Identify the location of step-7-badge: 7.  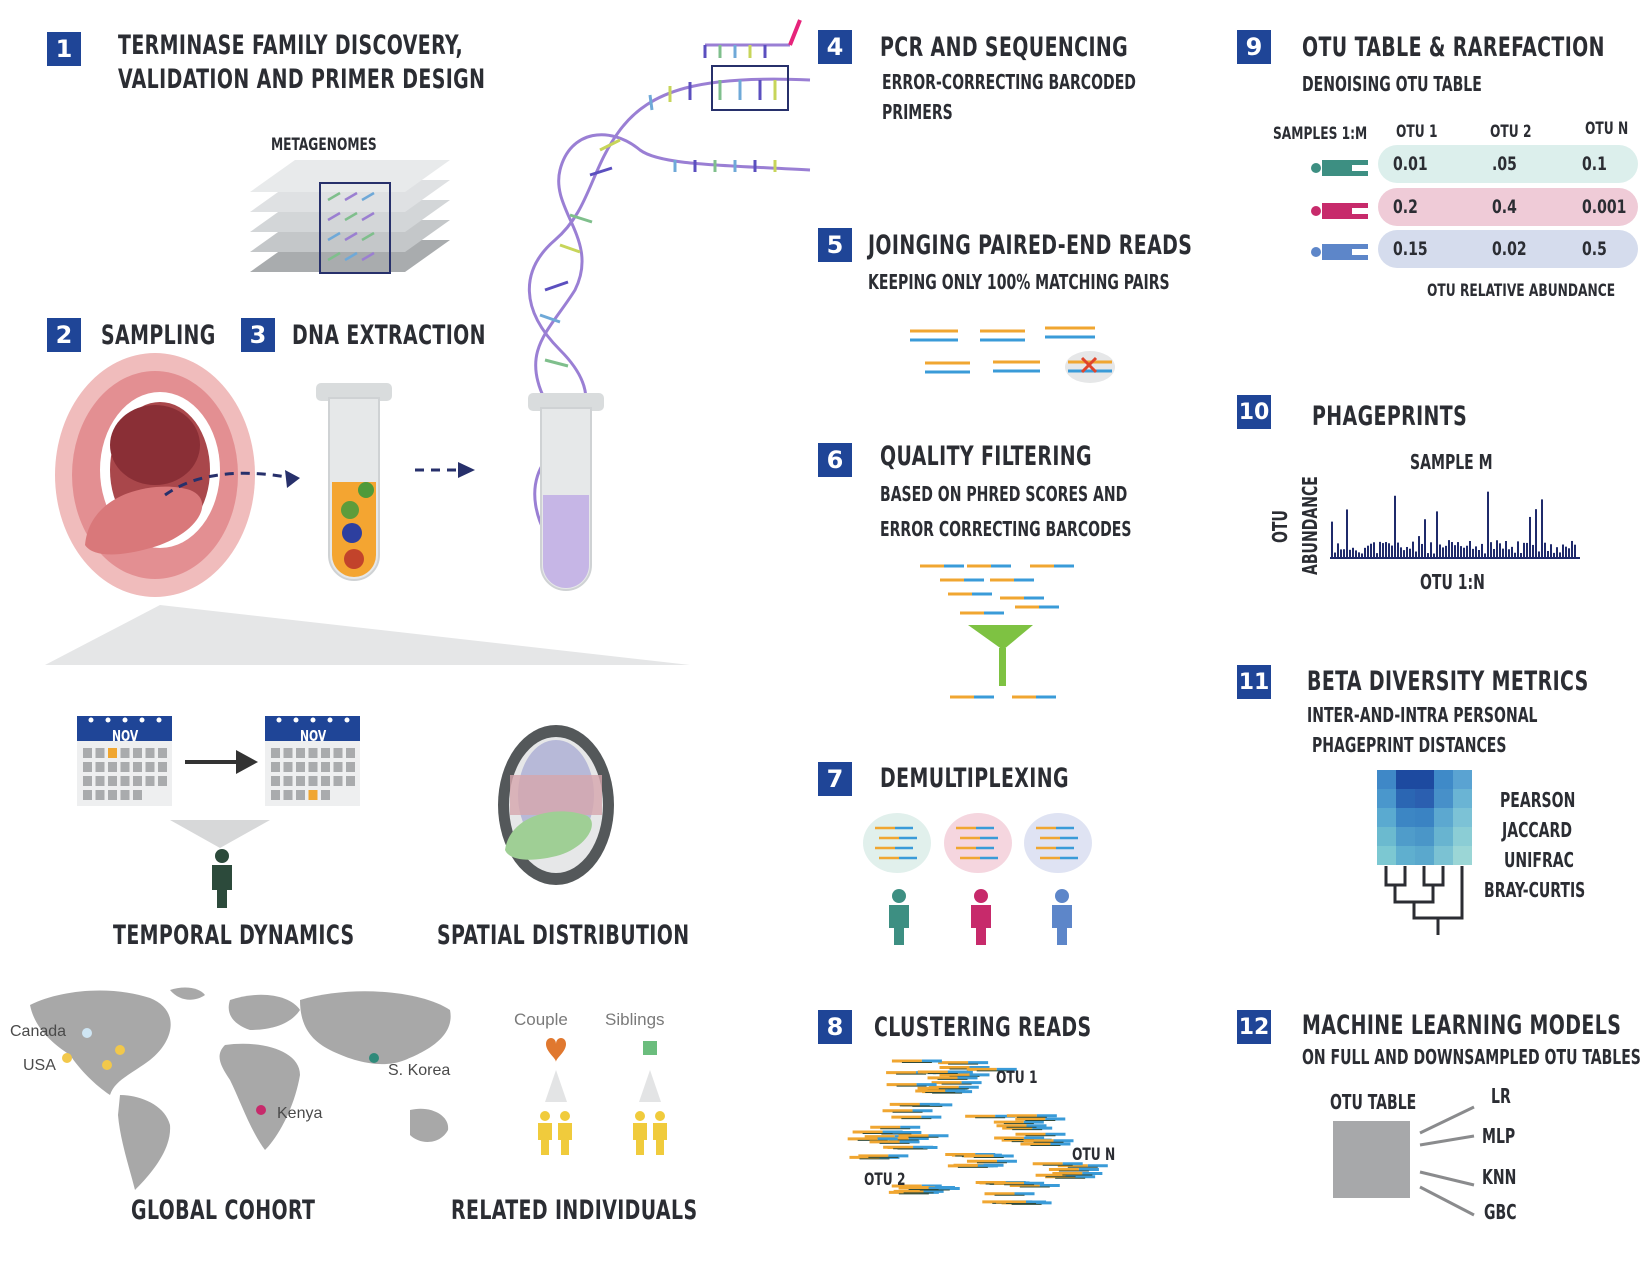
(835, 779).